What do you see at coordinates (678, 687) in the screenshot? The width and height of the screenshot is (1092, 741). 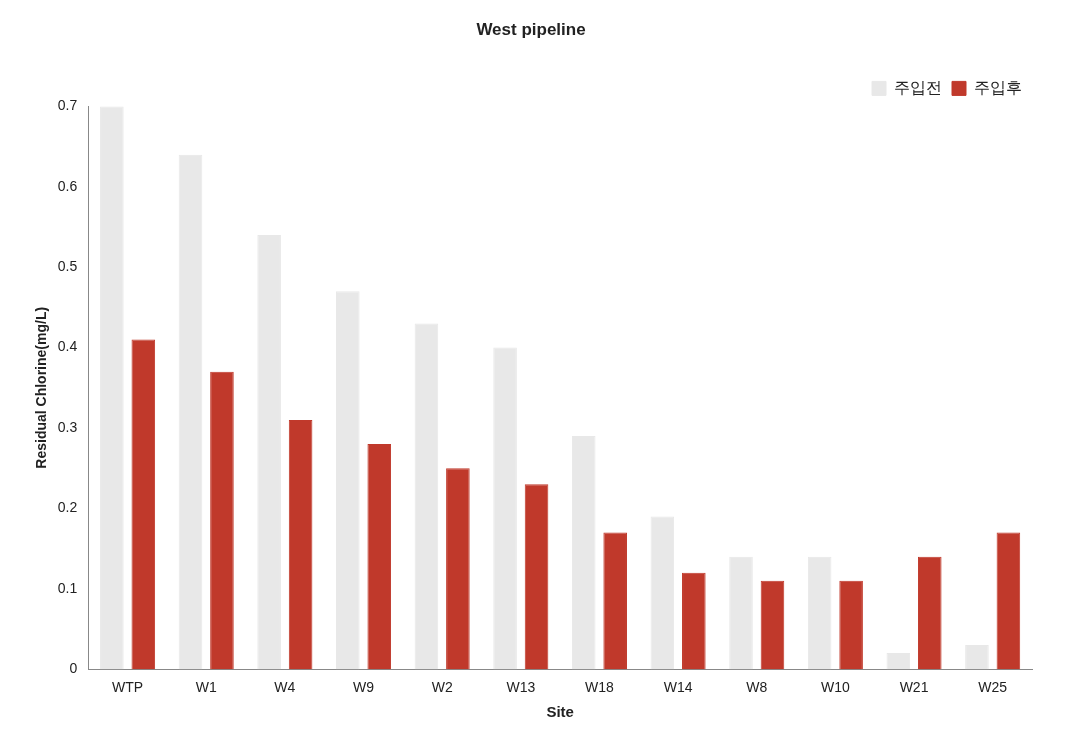 I see `x-tick-label: W14` at bounding box center [678, 687].